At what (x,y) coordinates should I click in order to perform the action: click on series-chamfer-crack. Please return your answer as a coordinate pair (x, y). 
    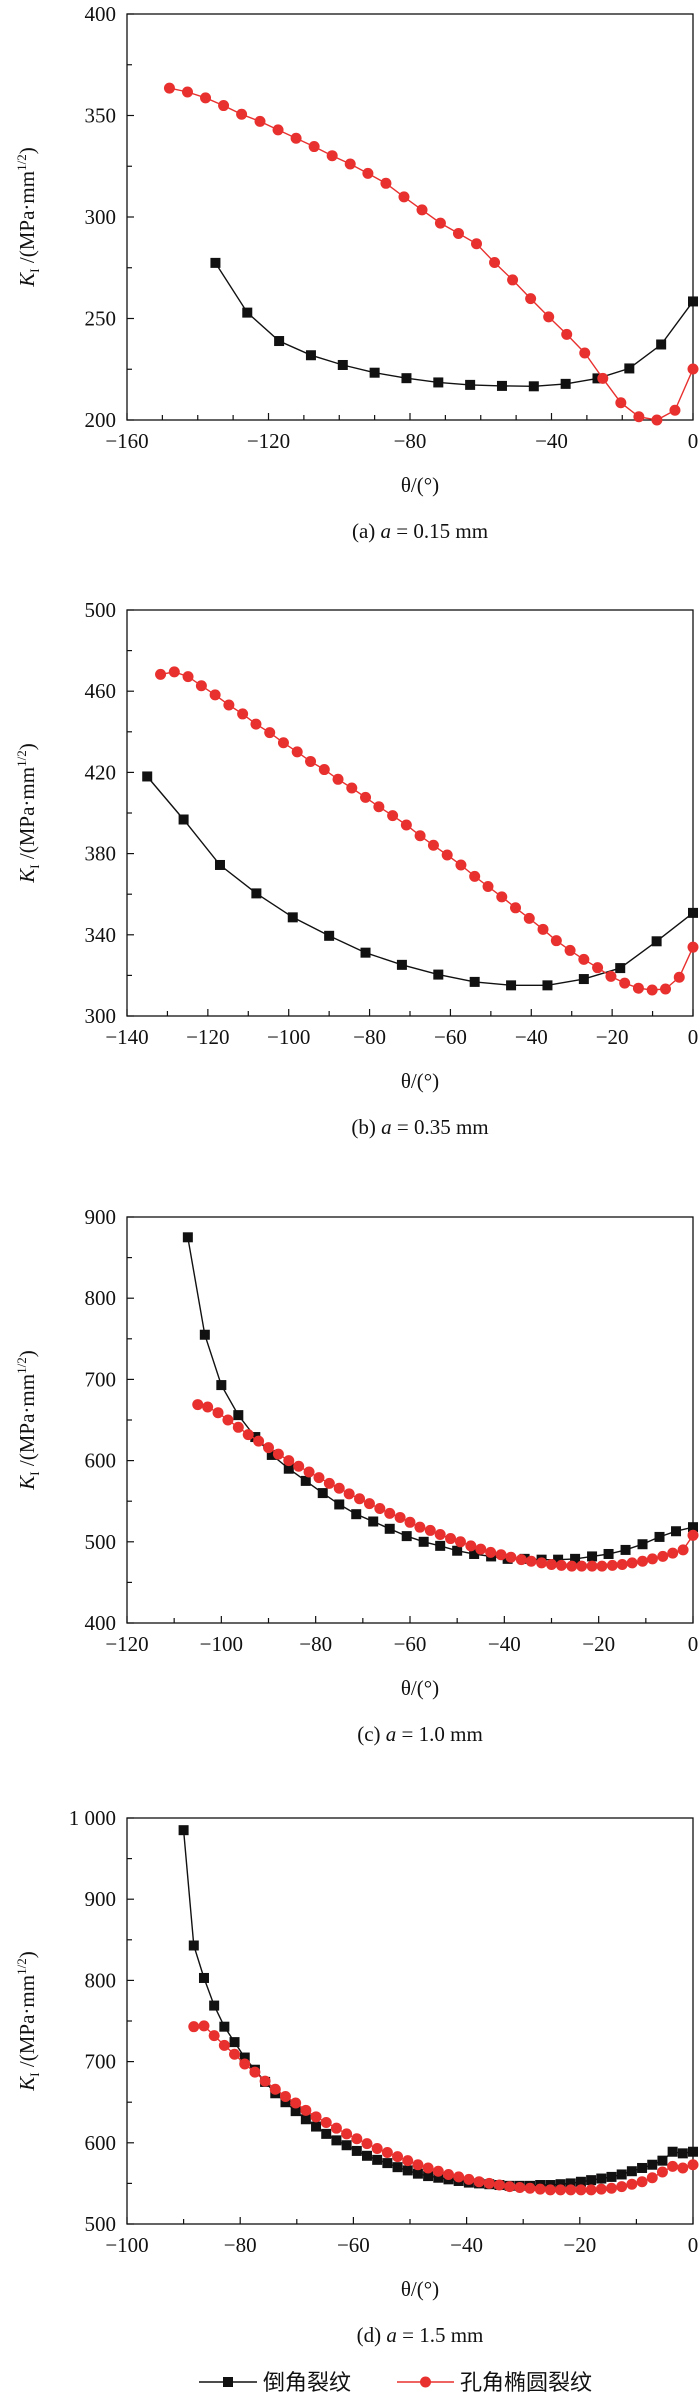
    Looking at the image, I should click on (438, 2008).